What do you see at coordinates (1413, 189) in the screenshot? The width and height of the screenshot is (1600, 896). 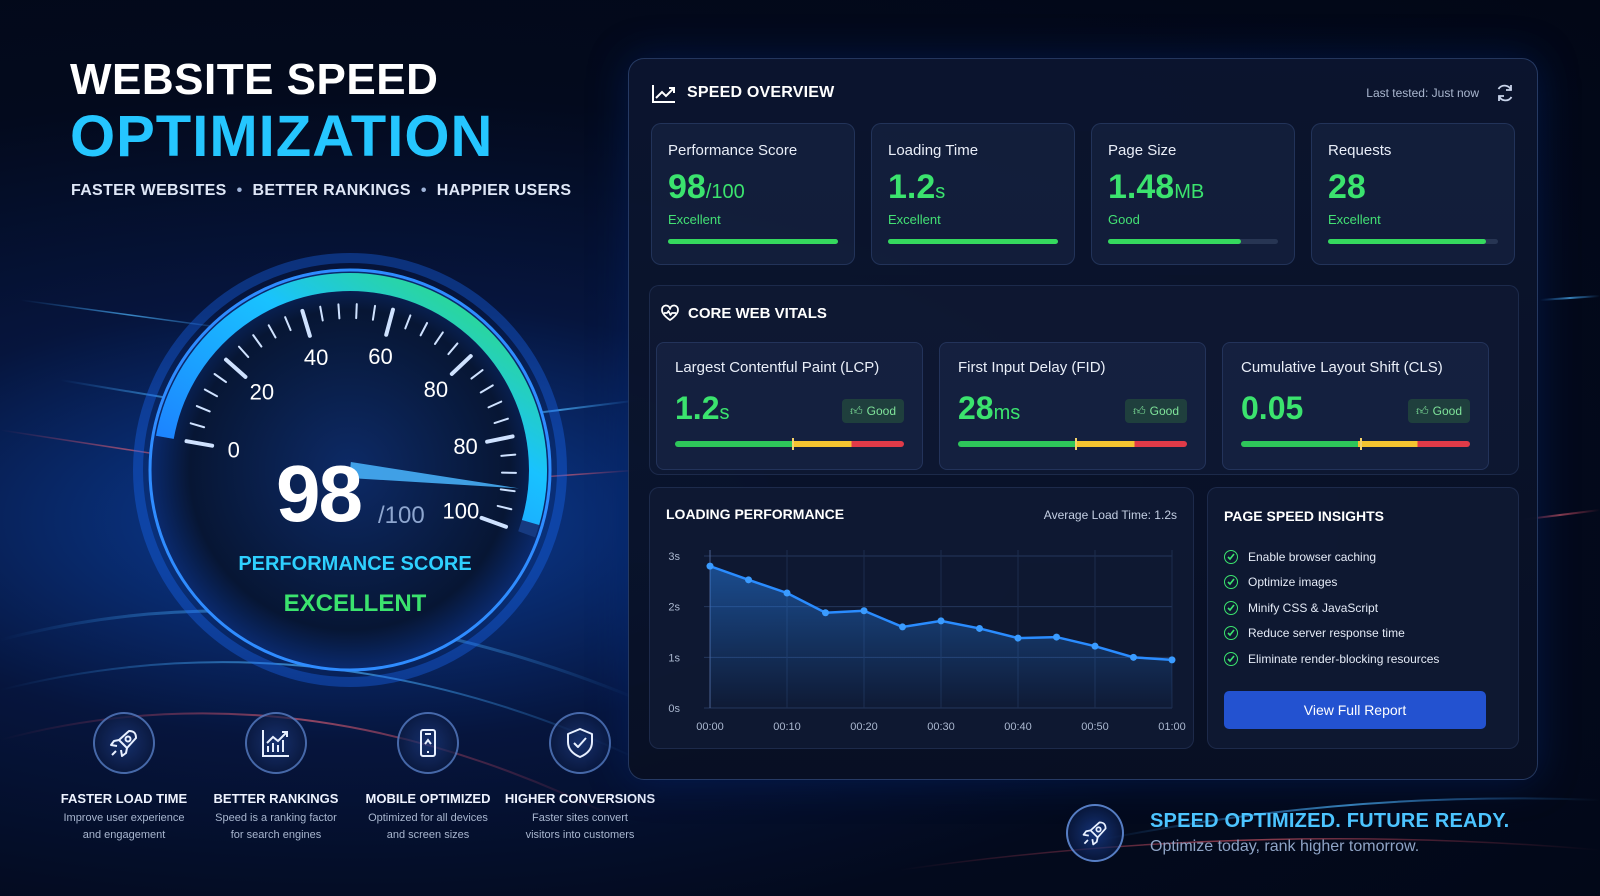 I see `stat-value: 28` at bounding box center [1413, 189].